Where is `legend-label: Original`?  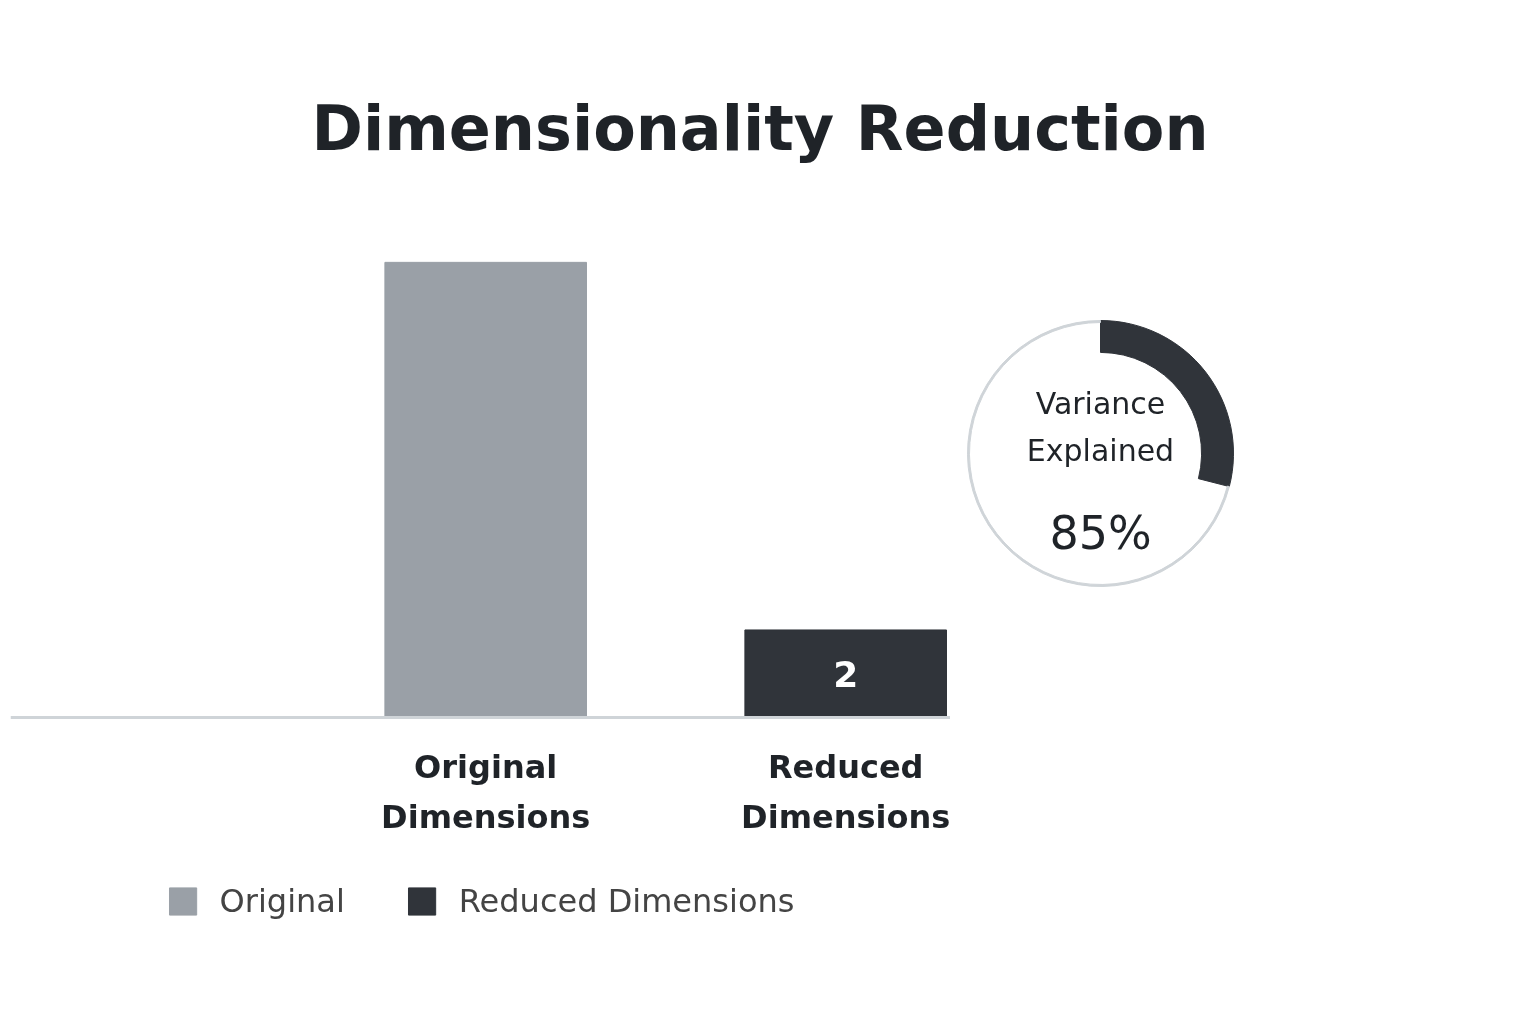
legend-label: Original is located at coordinates (282, 901).